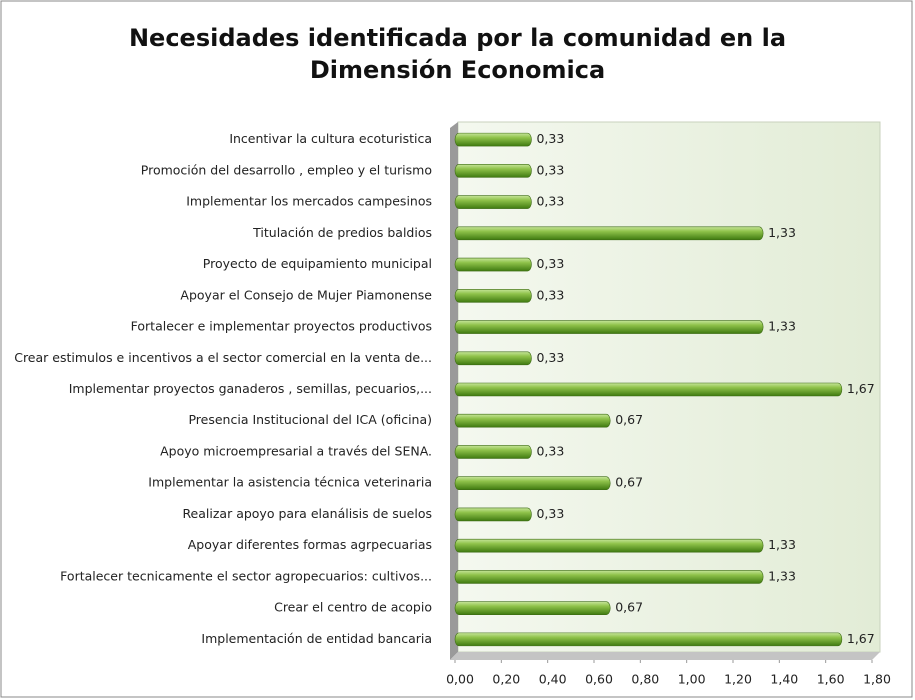 The height and width of the screenshot is (700, 915). What do you see at coordinates (784, 679) in the screenshot?
I see `x-tick-label: 1,40` at bounding box center [784, 679].